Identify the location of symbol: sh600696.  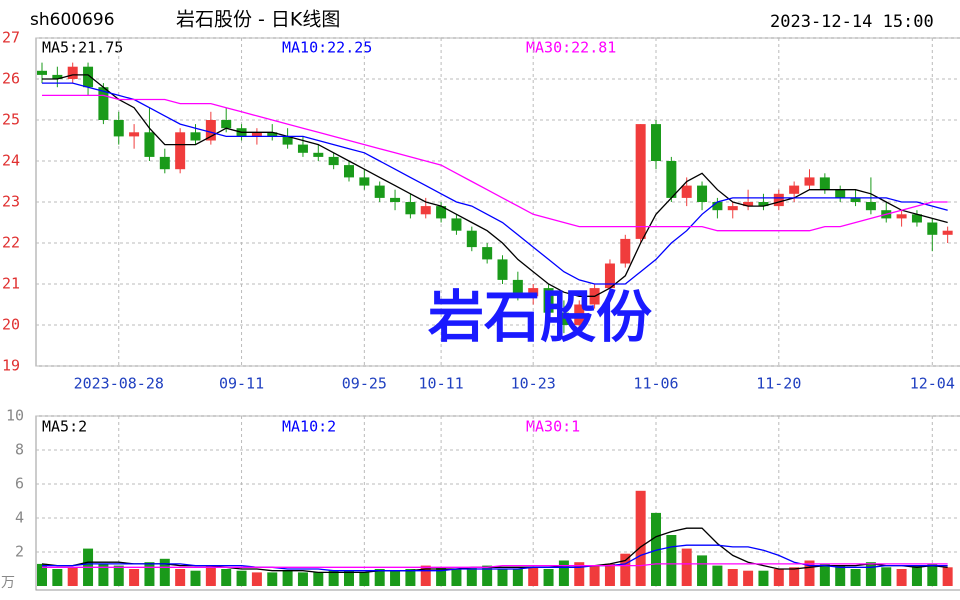
(72, 20).